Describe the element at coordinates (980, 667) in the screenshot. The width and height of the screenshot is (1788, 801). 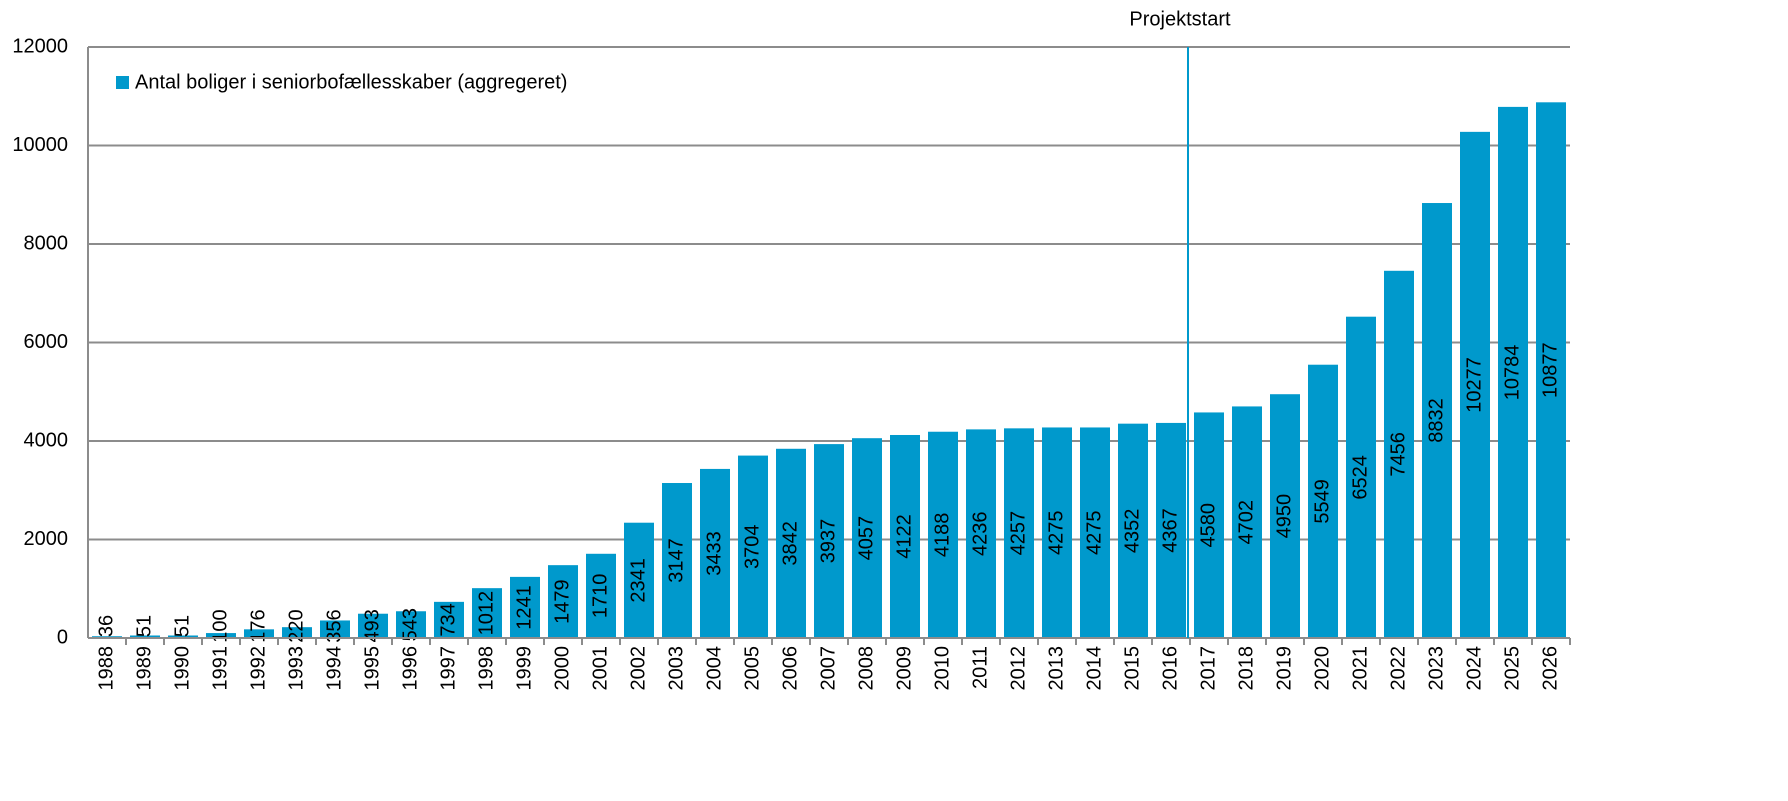
I see `x-tick-label: 2011` at that location.